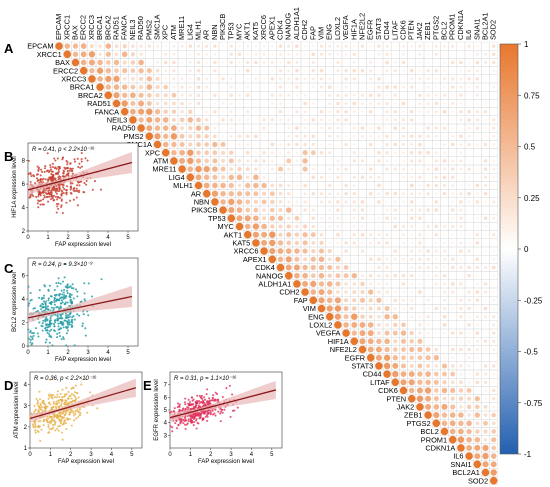  What do you see at coordinates (170, 455) in the screenshot?
I see `x-tick-label: 0` at bounding box center [170, 455].